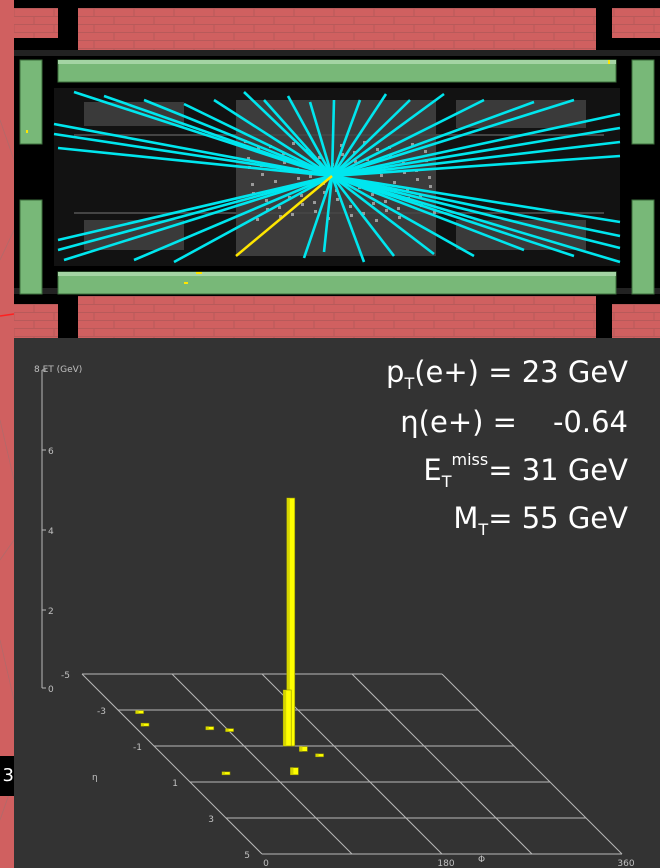 Image resolution: width=660 pixels, height=868 pixels. Describe the element at coordinates (337, 317) in the screenshot. I see `muon-wall-bottom` at that location.